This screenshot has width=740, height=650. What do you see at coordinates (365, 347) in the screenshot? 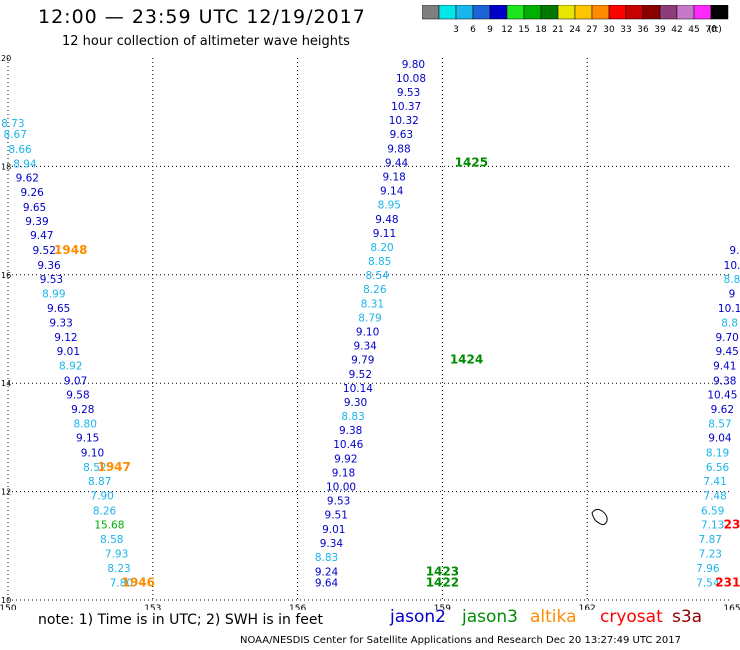
I see `swh-value-label: 9.34` at bounding box center [365, 347].